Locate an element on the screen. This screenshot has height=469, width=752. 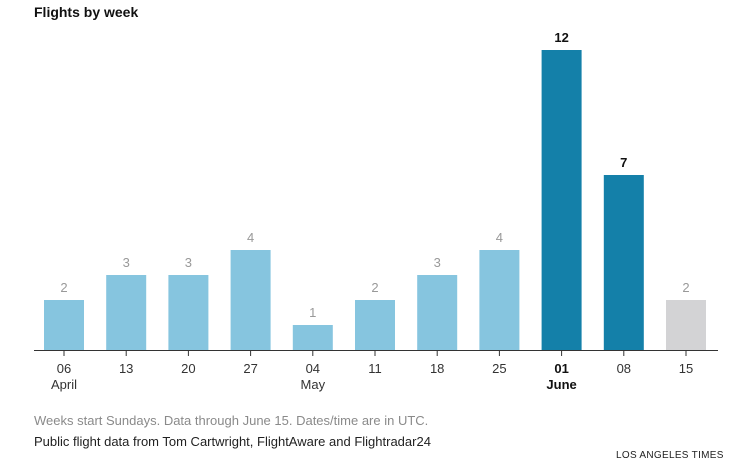
x-tick-label: 01 is located at coordinates (561, 368).